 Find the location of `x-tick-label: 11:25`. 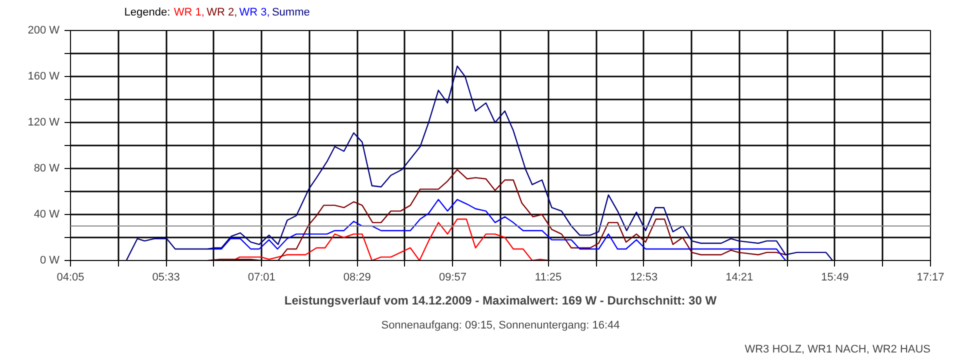

x-tick-label: 11:25 is located at coordinates (548, 278).